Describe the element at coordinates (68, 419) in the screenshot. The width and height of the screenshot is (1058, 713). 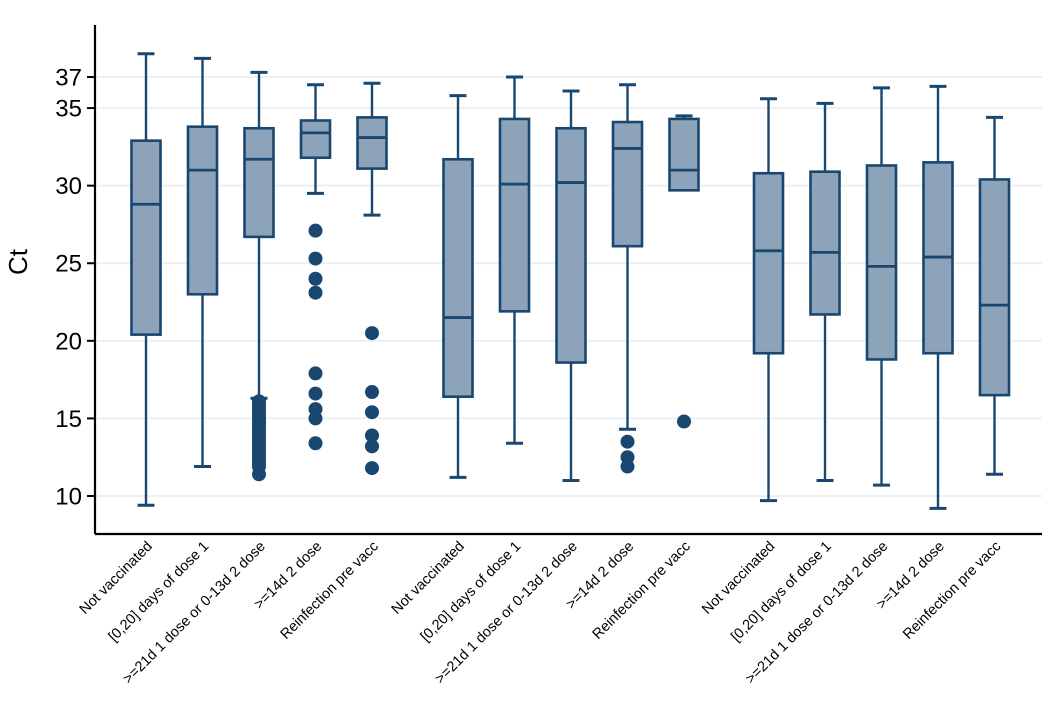
I see `y-tick-label: 15` at that location.